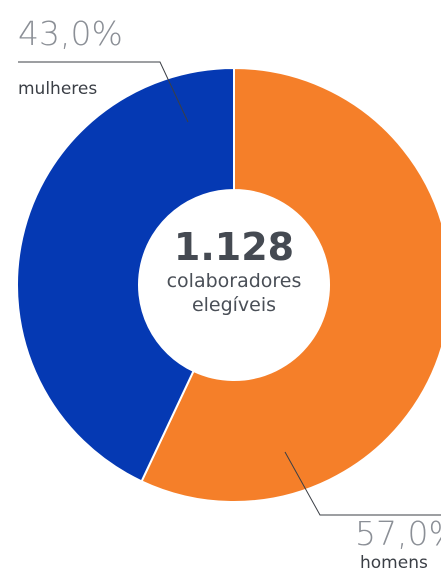 The height and width of the screenshot is (572, 441). Describe the element at coordinates (234, 247) in the screenshot. I see `center-title: 1.128` at that location.